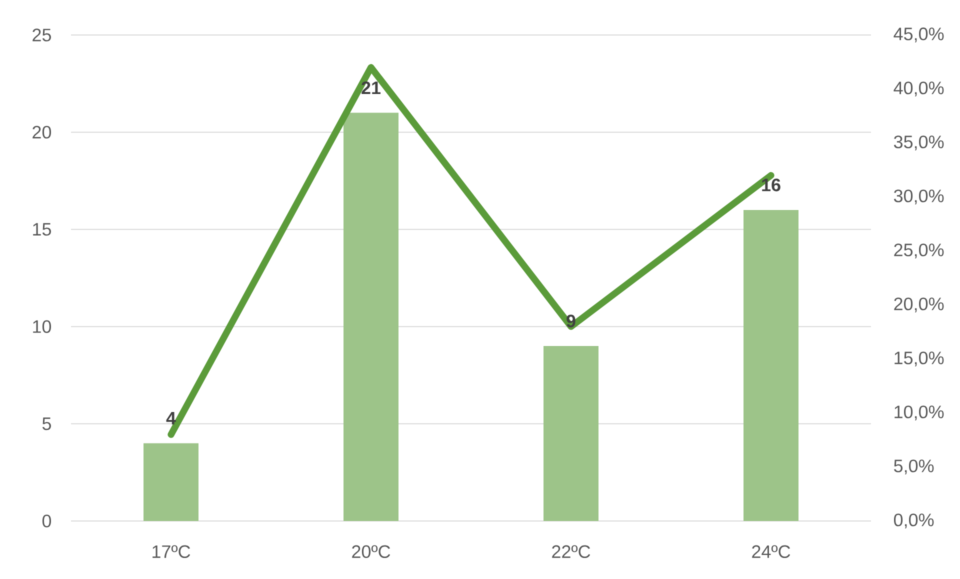 This screenshot has height=579, width=960. I want to click on y2-tick-label: 15,0%, so click(919, 359).